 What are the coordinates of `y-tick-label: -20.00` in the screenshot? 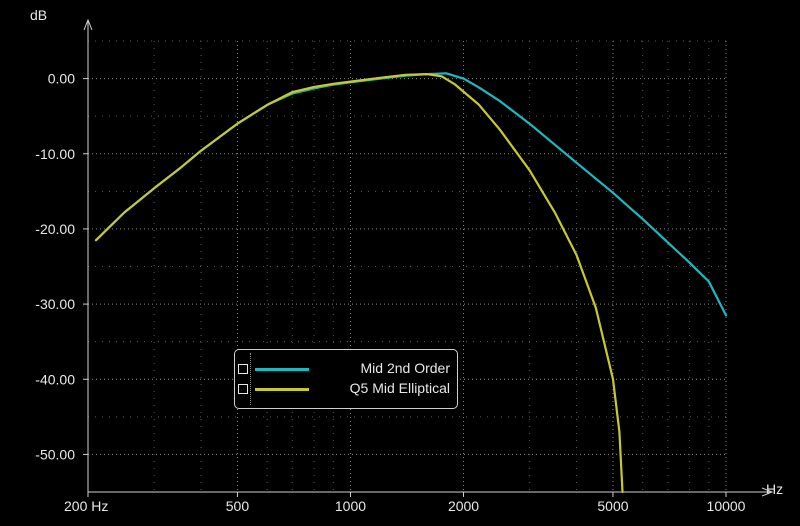 It's located at (55, 229).